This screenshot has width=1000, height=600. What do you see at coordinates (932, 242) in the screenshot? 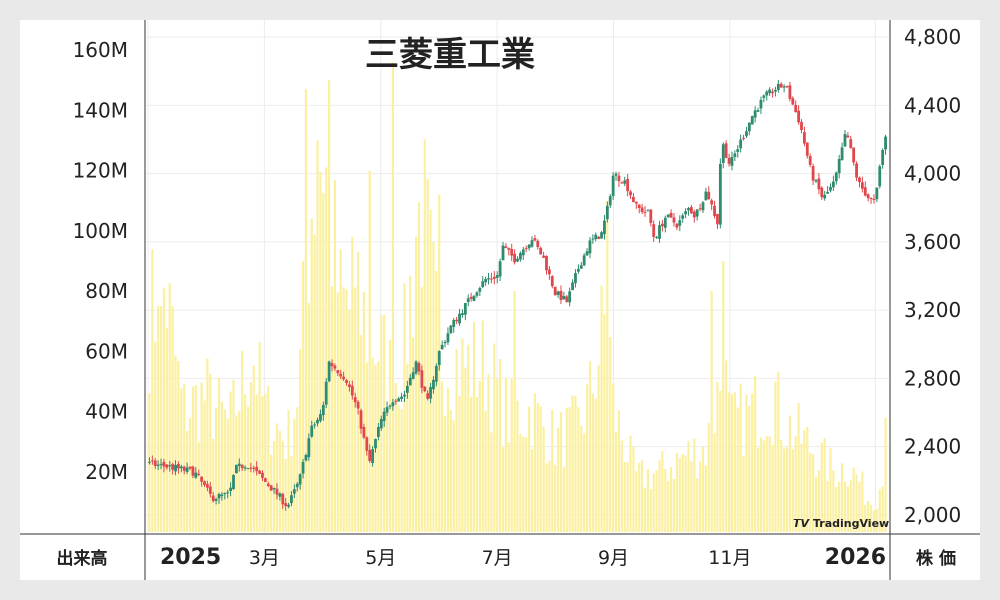
I see `price-tick-label: 3,600` at bounding box center [932, 242].